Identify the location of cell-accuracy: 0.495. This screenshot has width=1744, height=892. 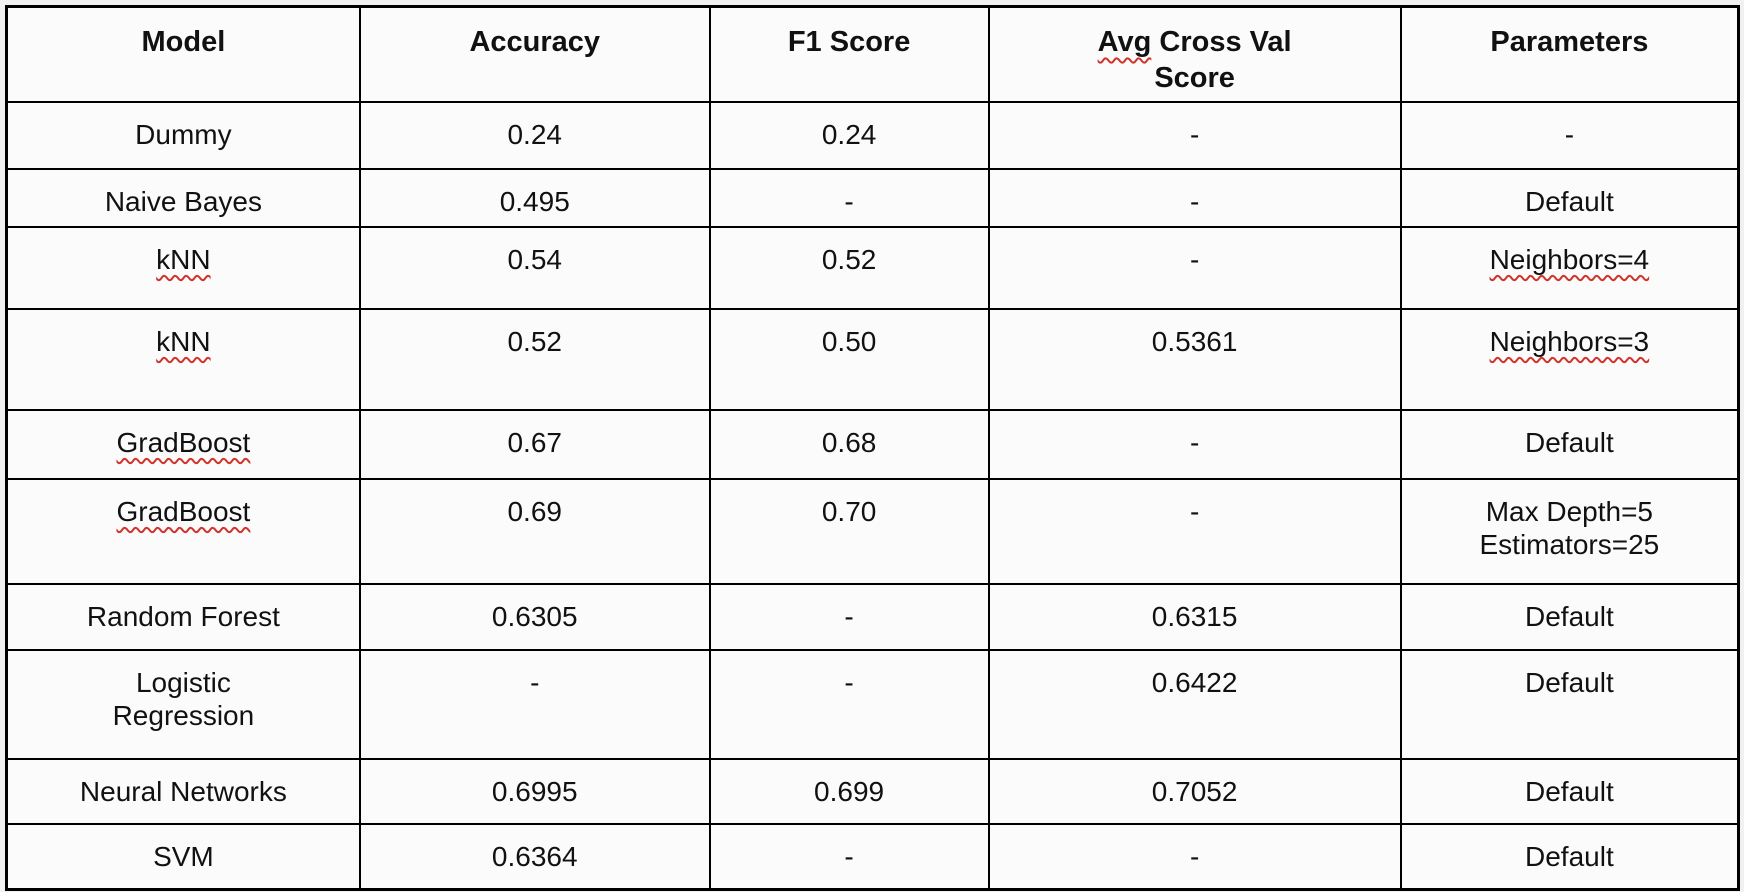
(534, 197).